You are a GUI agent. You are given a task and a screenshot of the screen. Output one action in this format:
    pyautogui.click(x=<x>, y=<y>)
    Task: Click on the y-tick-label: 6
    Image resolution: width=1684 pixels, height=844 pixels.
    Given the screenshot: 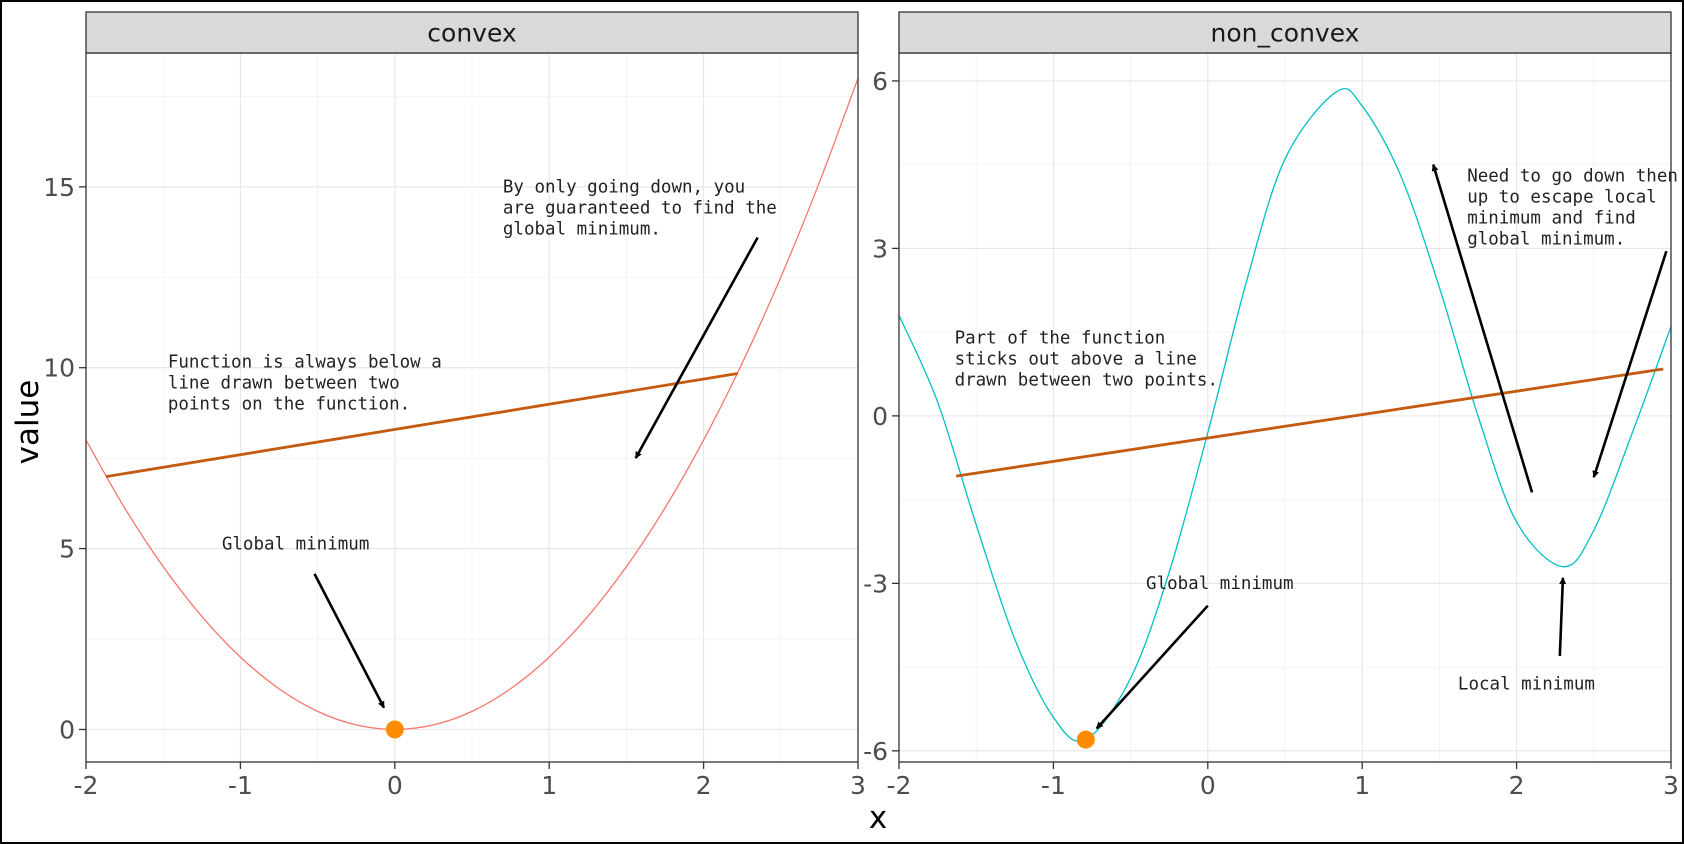 What is the action you would take?
    pyautogui.click(x=880, y=81)
    